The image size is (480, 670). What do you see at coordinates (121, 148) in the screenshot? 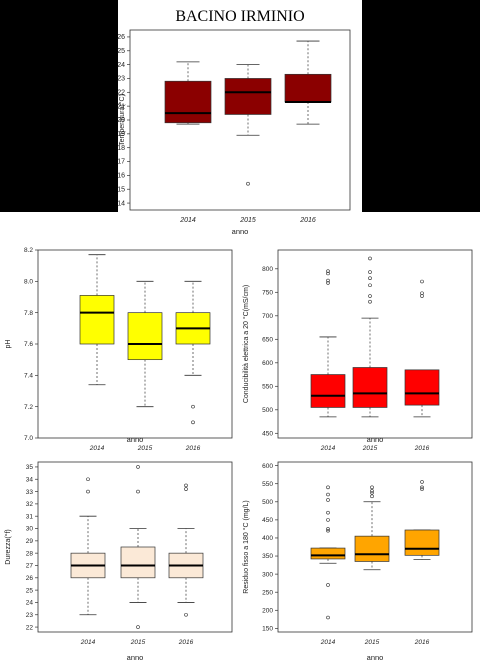
I see `y-tick-label: 18` at bounding box center [121, 148].